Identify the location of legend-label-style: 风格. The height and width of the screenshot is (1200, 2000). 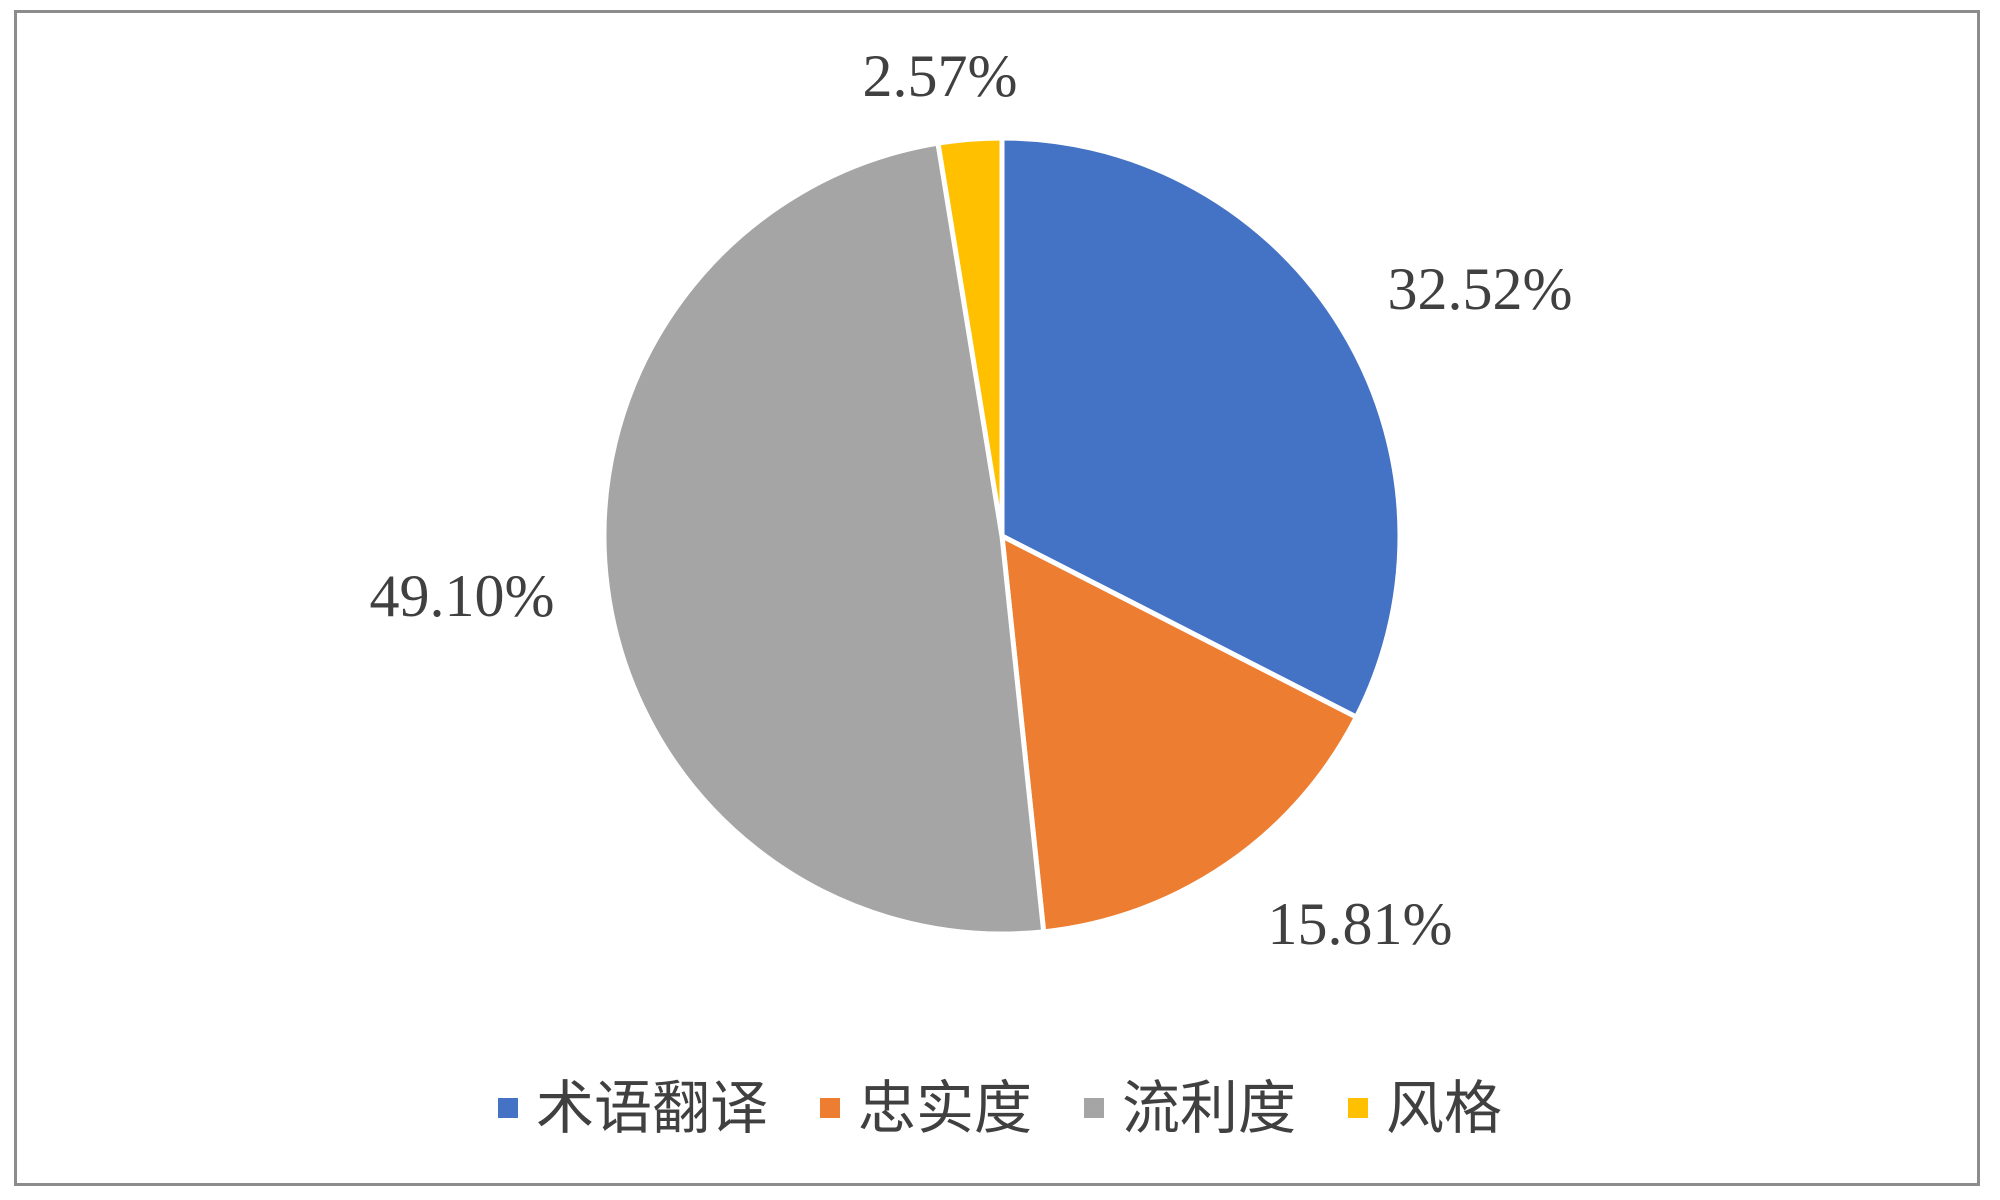
(1444, 1108).